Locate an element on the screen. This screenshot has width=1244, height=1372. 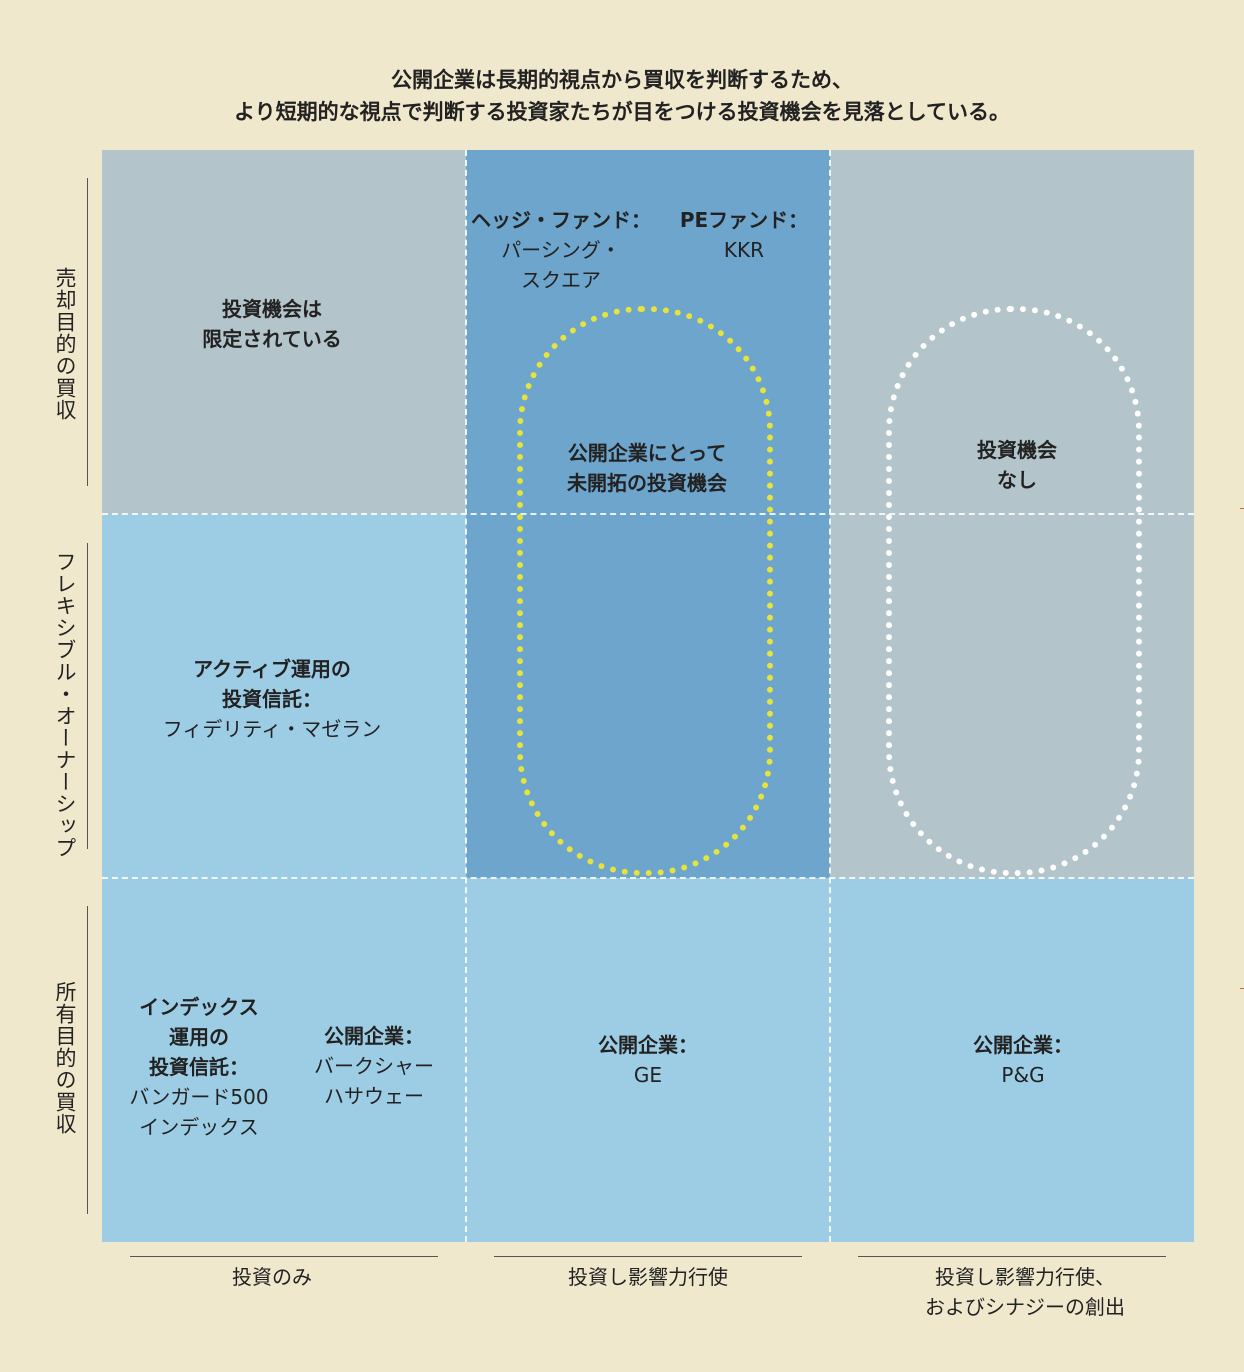
active-fund-label: アクティブ運用の 投資信託： フィデリティ・マゼラン is located at coordinates (272, 699).